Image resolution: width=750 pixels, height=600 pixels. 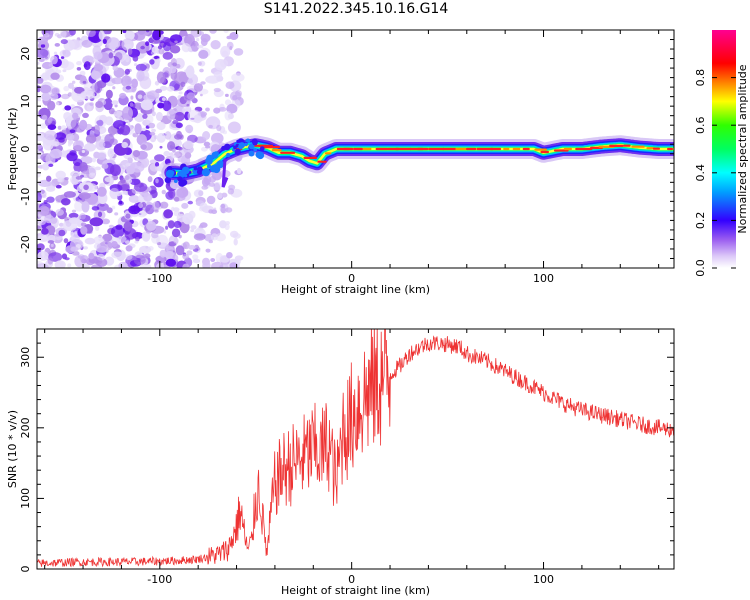 I want to click on colorbar-tick-label: 0.8, so click(x=700, y=78).